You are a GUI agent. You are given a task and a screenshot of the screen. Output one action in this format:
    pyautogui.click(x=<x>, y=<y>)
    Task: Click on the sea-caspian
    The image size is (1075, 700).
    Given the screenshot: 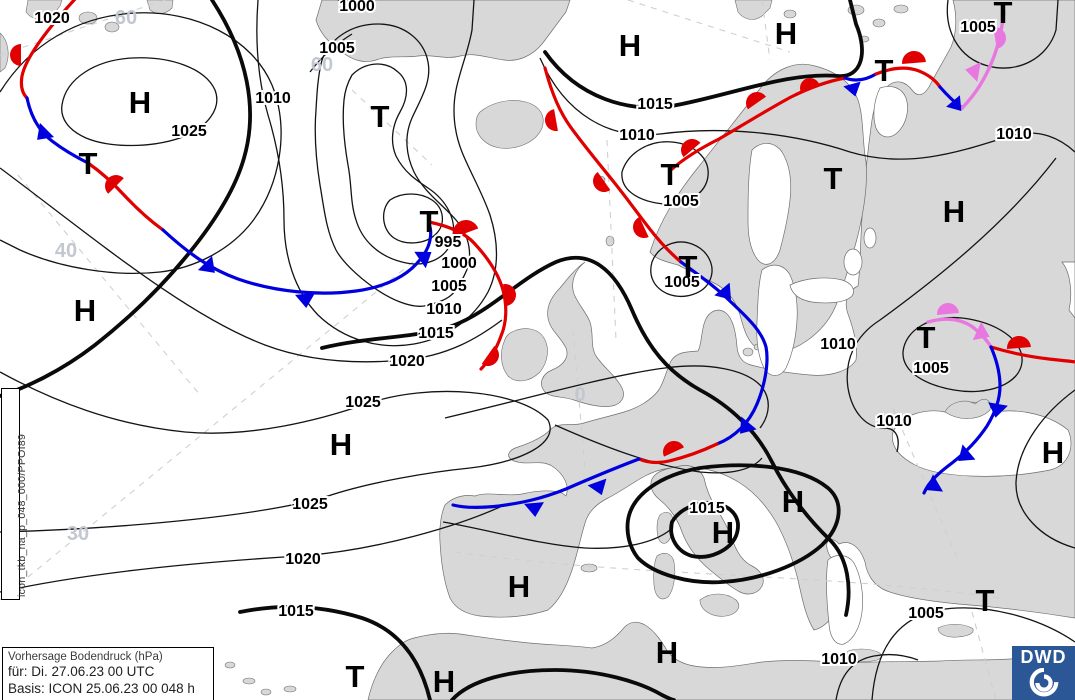 What is the action you would take?
    pyautogui.click(x=1068, y=290)
    